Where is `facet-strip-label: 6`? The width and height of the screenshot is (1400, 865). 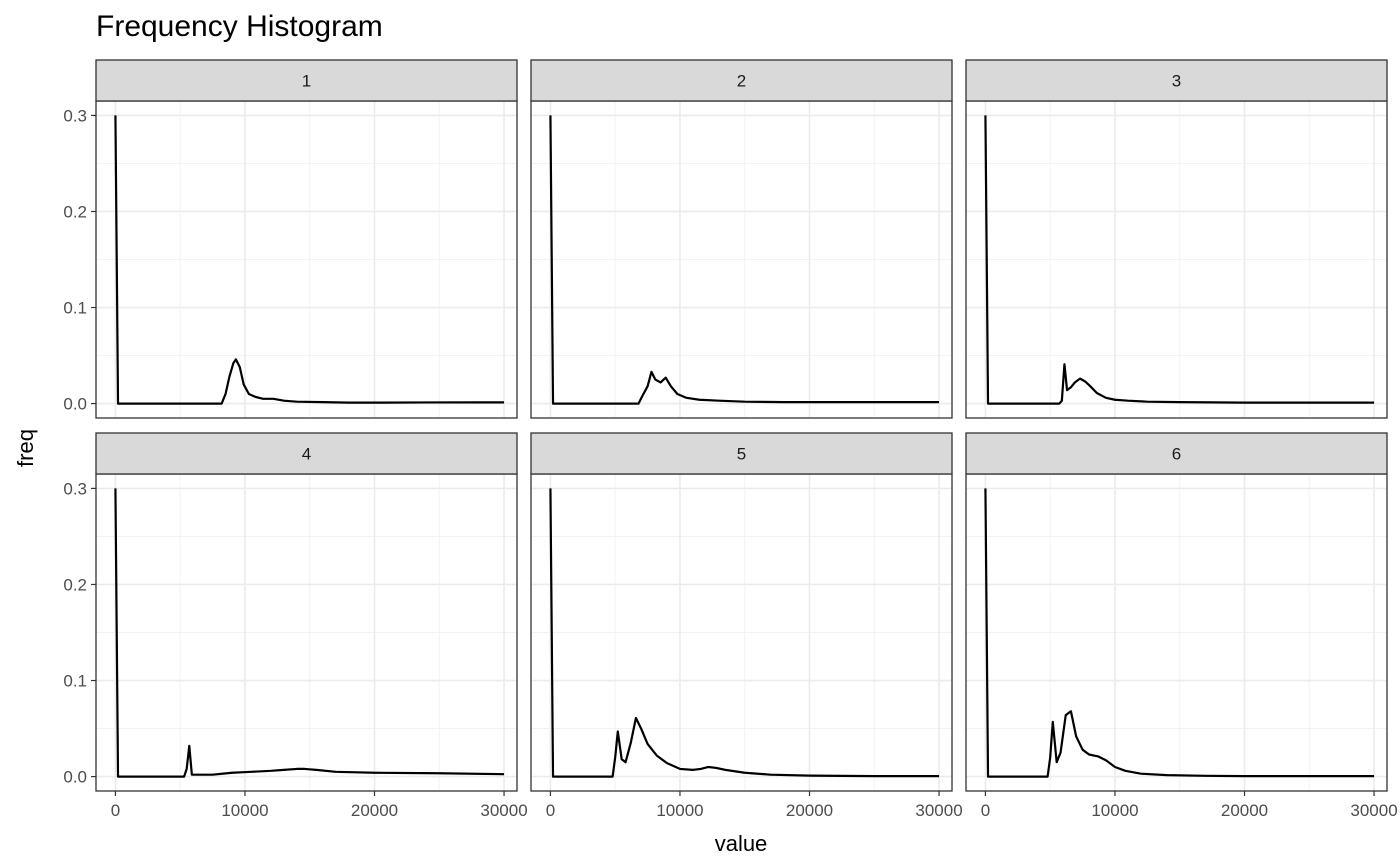 facet-strip-label: 6 is located at coordinates (1176, 454).